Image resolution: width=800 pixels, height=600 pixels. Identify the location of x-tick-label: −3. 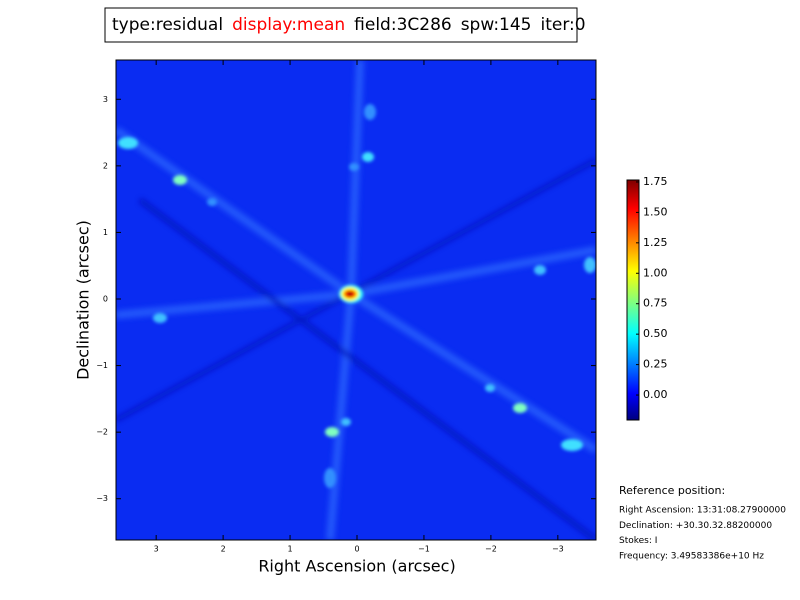
(558, 549).